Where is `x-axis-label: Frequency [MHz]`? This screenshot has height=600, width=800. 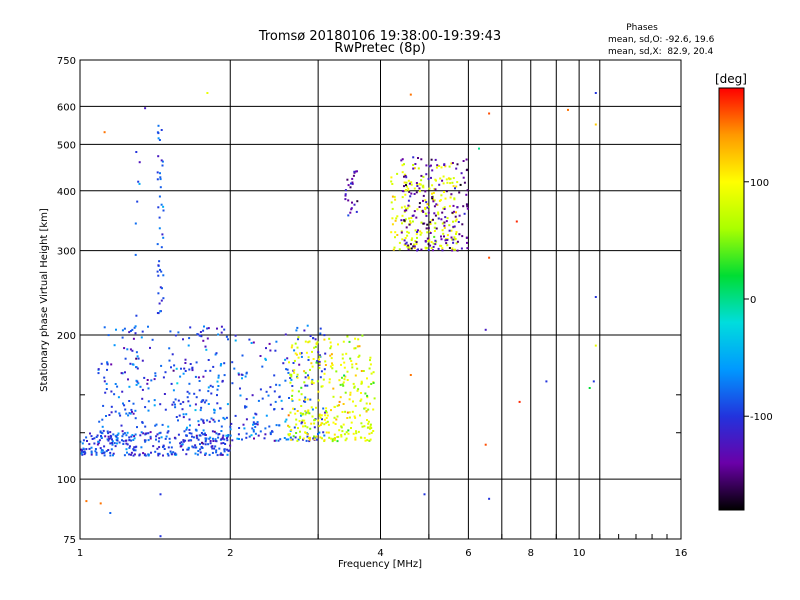 x-axis-label: Frequency [MHz] is located at coordinates (380, 564).